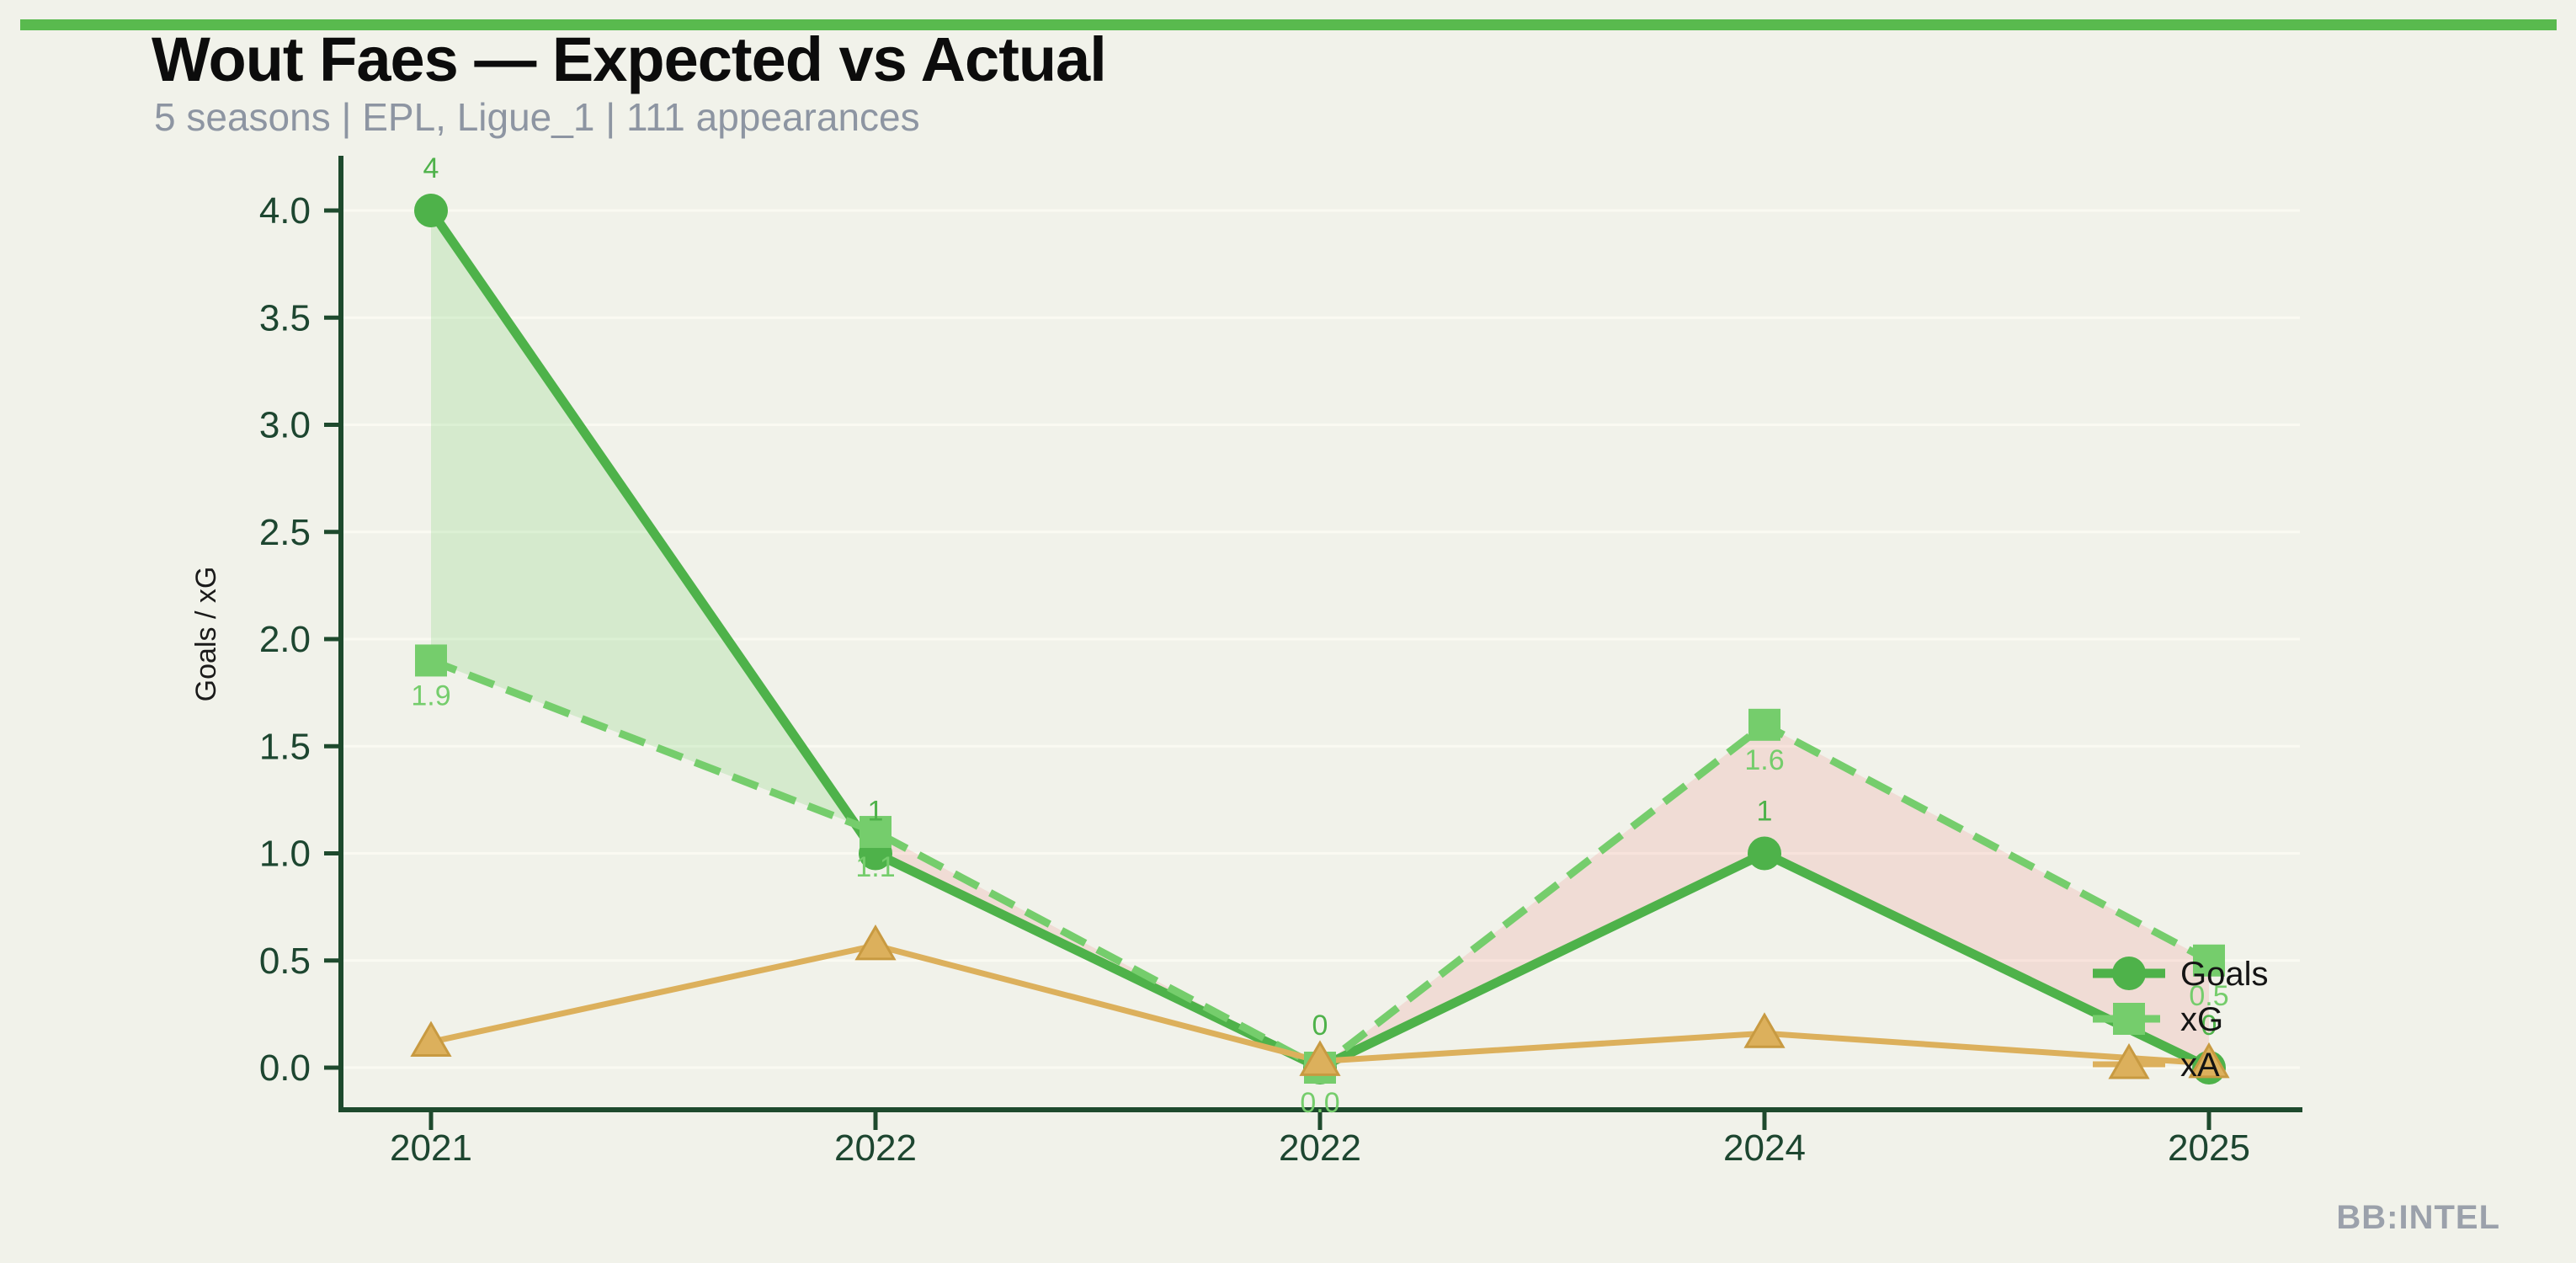  I want to click on y-tick-label: 4.0, so click(285, 211).